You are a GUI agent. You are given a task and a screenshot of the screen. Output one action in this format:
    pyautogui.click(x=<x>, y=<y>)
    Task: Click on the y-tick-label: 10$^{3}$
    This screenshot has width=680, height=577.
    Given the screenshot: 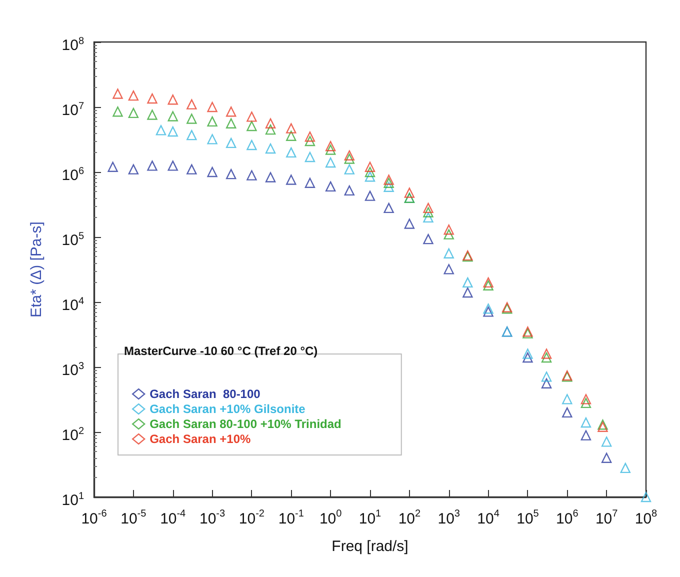 What is the action you would take?
    pyautogui.click(x=73, y=370)
    